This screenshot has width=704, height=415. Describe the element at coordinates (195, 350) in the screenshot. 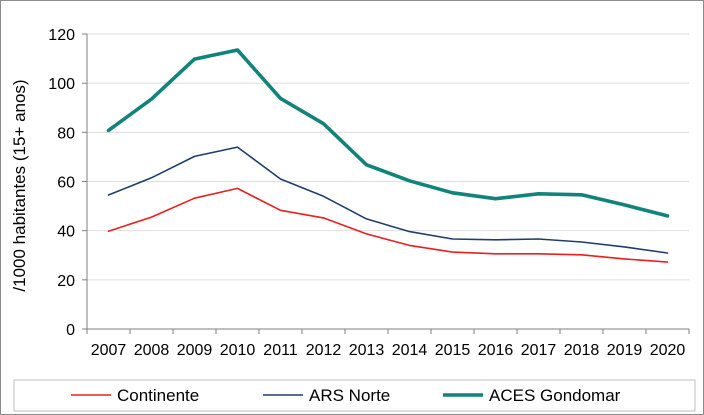

I see `x-tick-label: 2009` at that location.